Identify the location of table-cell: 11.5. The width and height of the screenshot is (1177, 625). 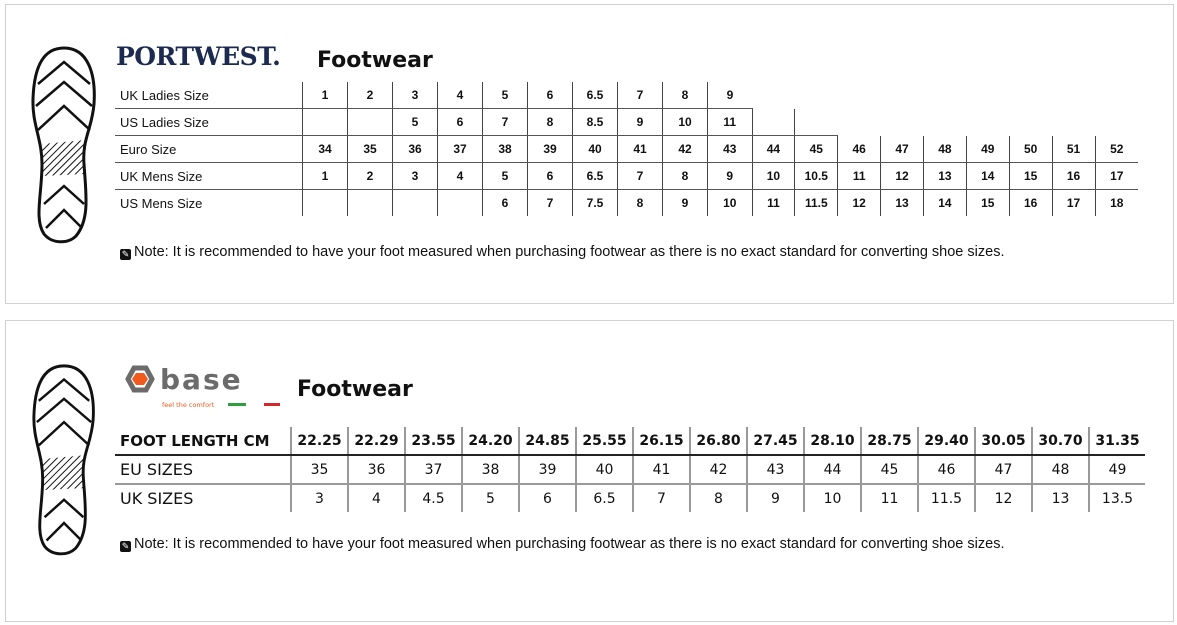
(816, 202).